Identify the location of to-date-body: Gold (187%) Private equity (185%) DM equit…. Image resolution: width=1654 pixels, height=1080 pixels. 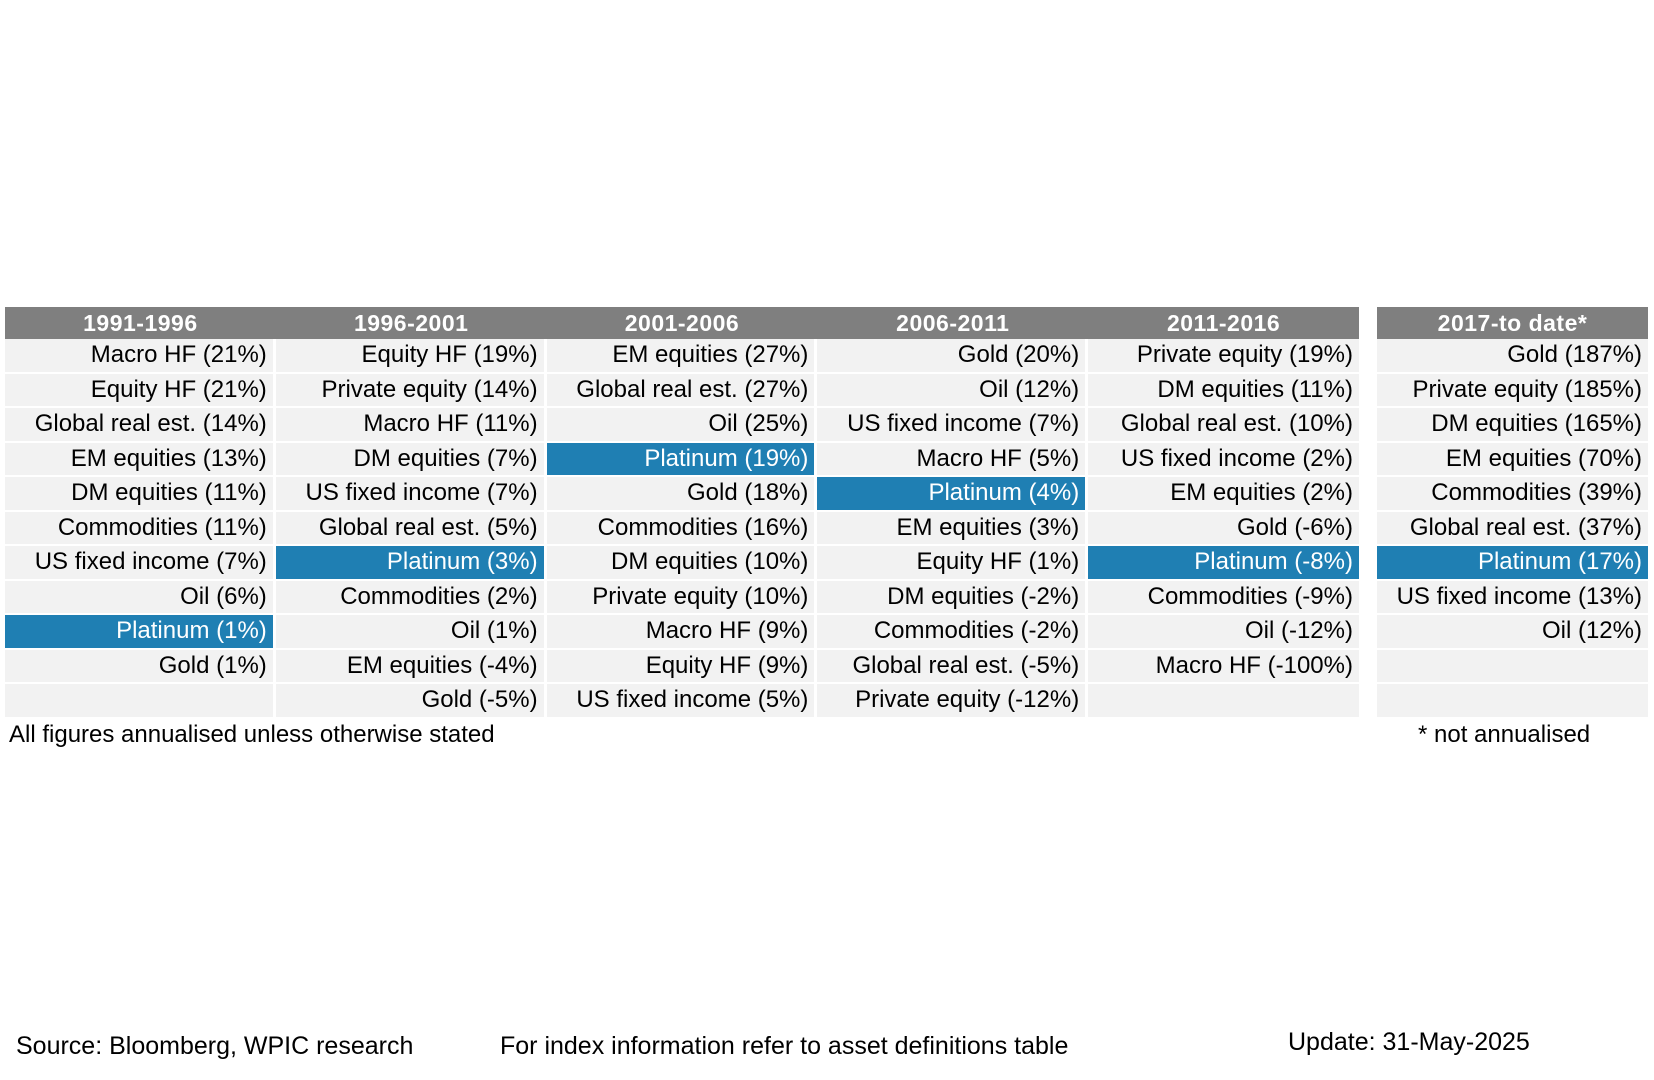
(1512, 529).